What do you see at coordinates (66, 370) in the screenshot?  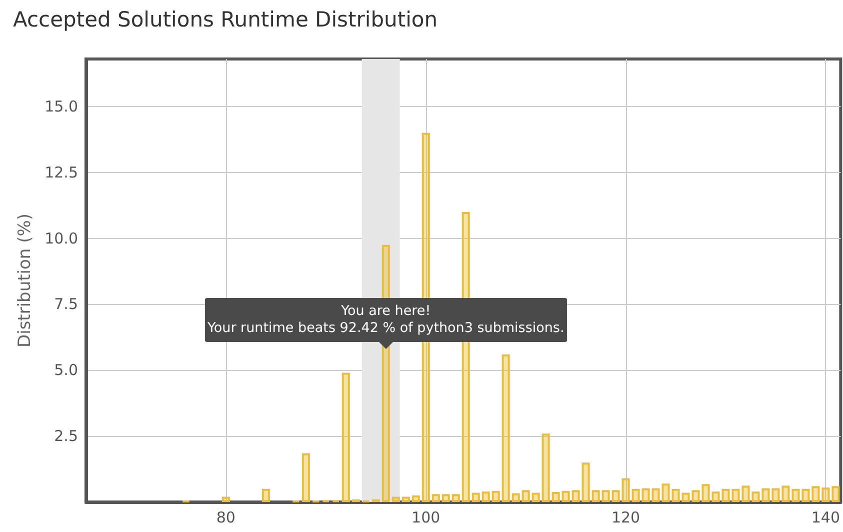 I see `y-tick-label: 5.0` at bounding box center [66, 370].